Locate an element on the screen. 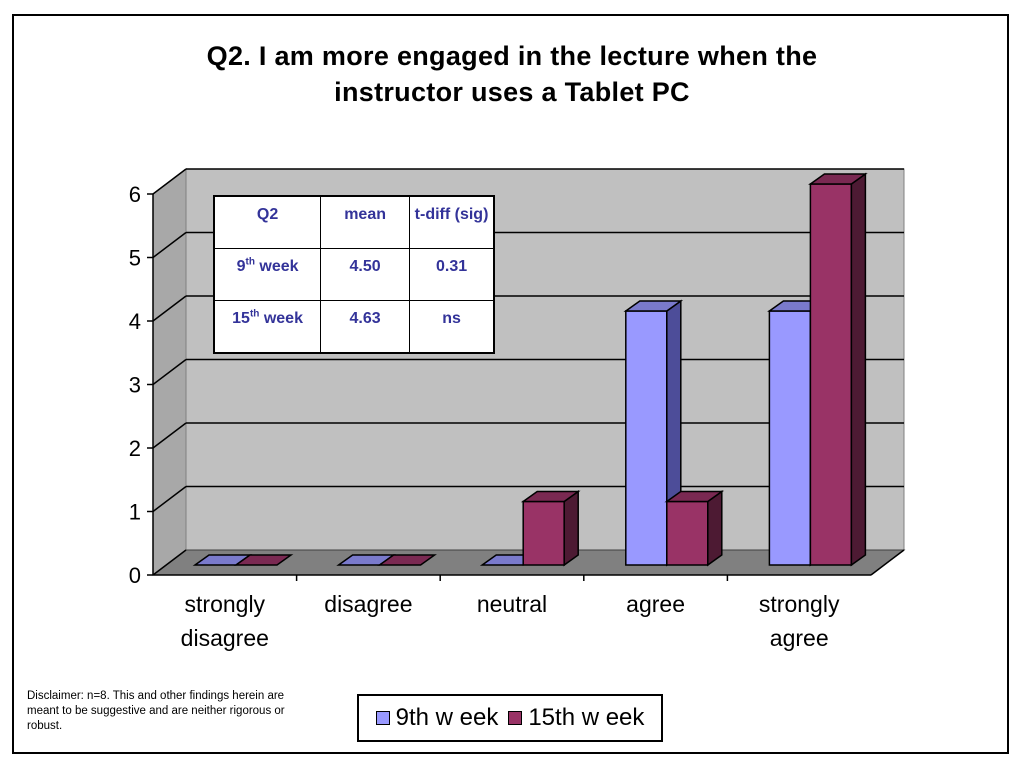 This screenshot has height=768, width=1024. chart-legend: 9th w eek 15th w eek is located at coordinates (510, 718).